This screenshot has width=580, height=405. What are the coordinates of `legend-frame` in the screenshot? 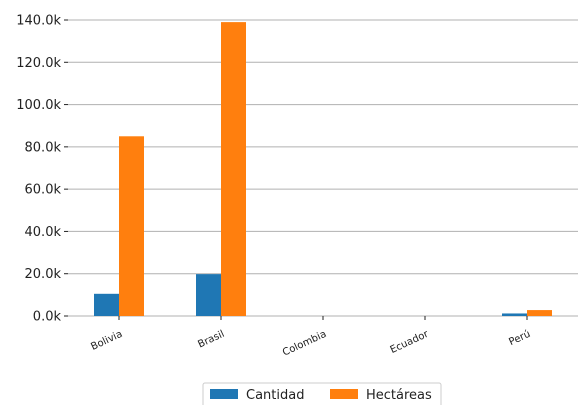 It's located at (322, 393).